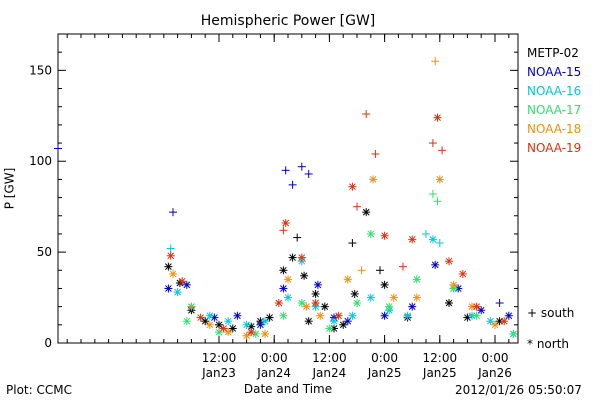  I want to click on marker-legend: + south * north, so click(550, 329).